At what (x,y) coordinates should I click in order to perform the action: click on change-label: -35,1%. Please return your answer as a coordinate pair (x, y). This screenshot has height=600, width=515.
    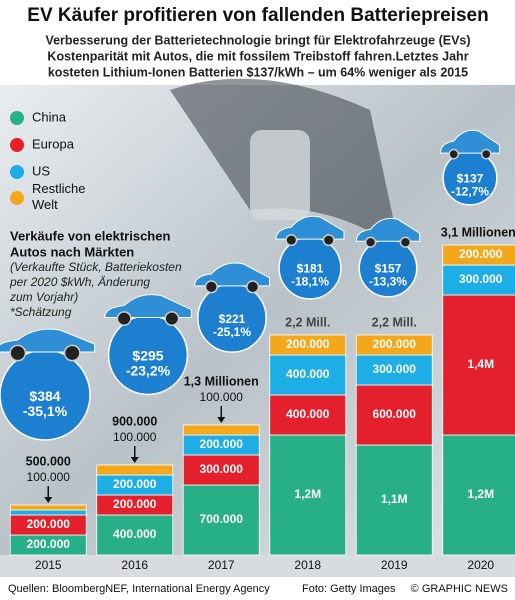
    Looking at the image, I should click on (45, 411).